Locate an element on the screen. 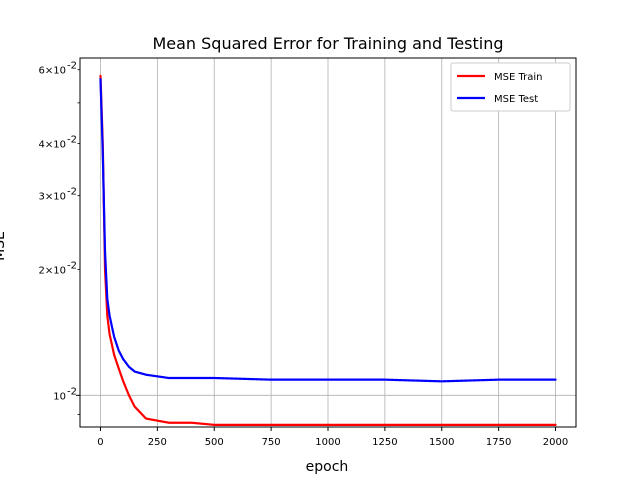  x-tick-label: 500 is located at coordinates (214, 442).